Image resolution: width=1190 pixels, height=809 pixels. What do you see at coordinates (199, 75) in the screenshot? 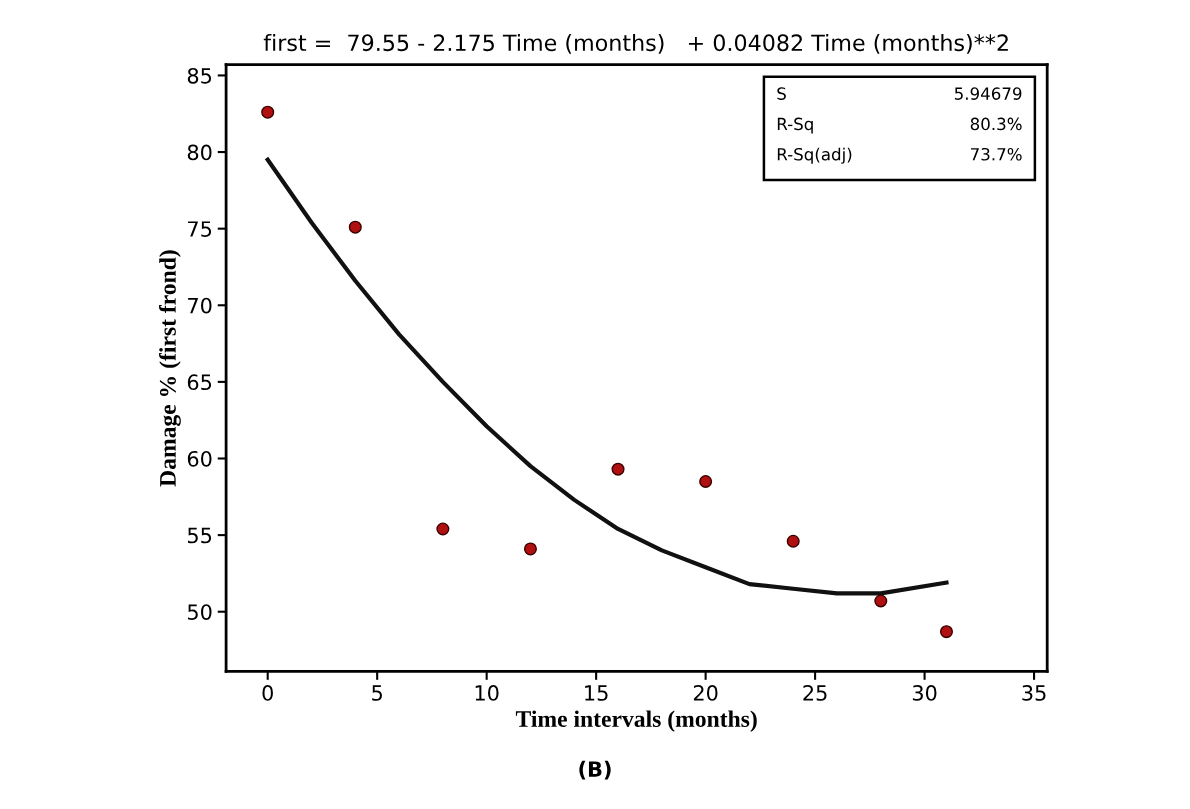
I see `y-tick-label: 85` at bounding box center [199, 75].